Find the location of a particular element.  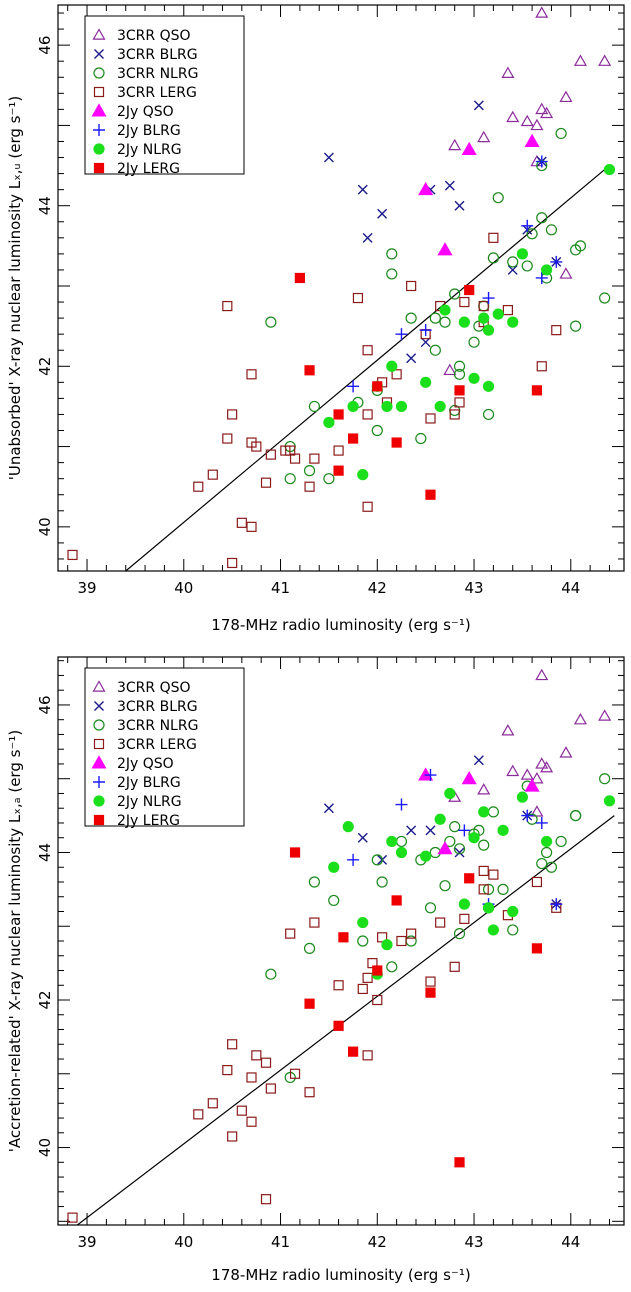

y-tick-label: 42 is located at coordinates (45, 999).